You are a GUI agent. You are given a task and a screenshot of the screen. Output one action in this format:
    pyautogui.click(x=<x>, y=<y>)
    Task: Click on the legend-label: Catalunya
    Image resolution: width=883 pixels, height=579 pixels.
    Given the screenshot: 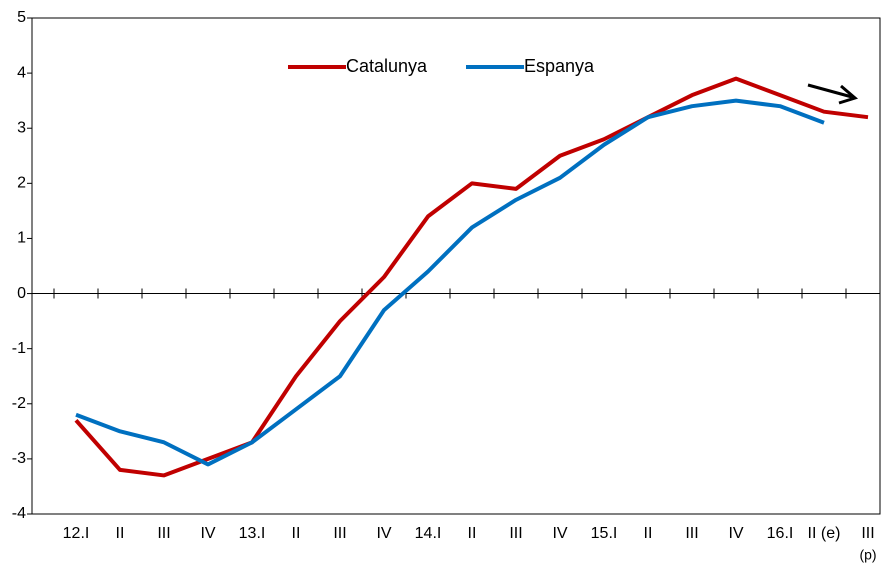 What is the action you would take?
    pyautogui.click(x=387, y=66)
    